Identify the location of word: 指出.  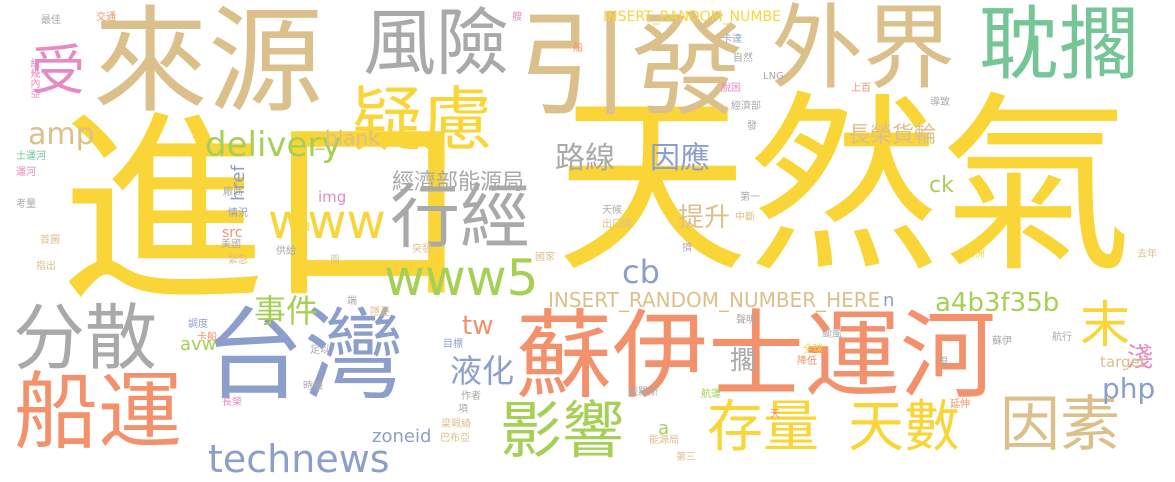
(46, 266).